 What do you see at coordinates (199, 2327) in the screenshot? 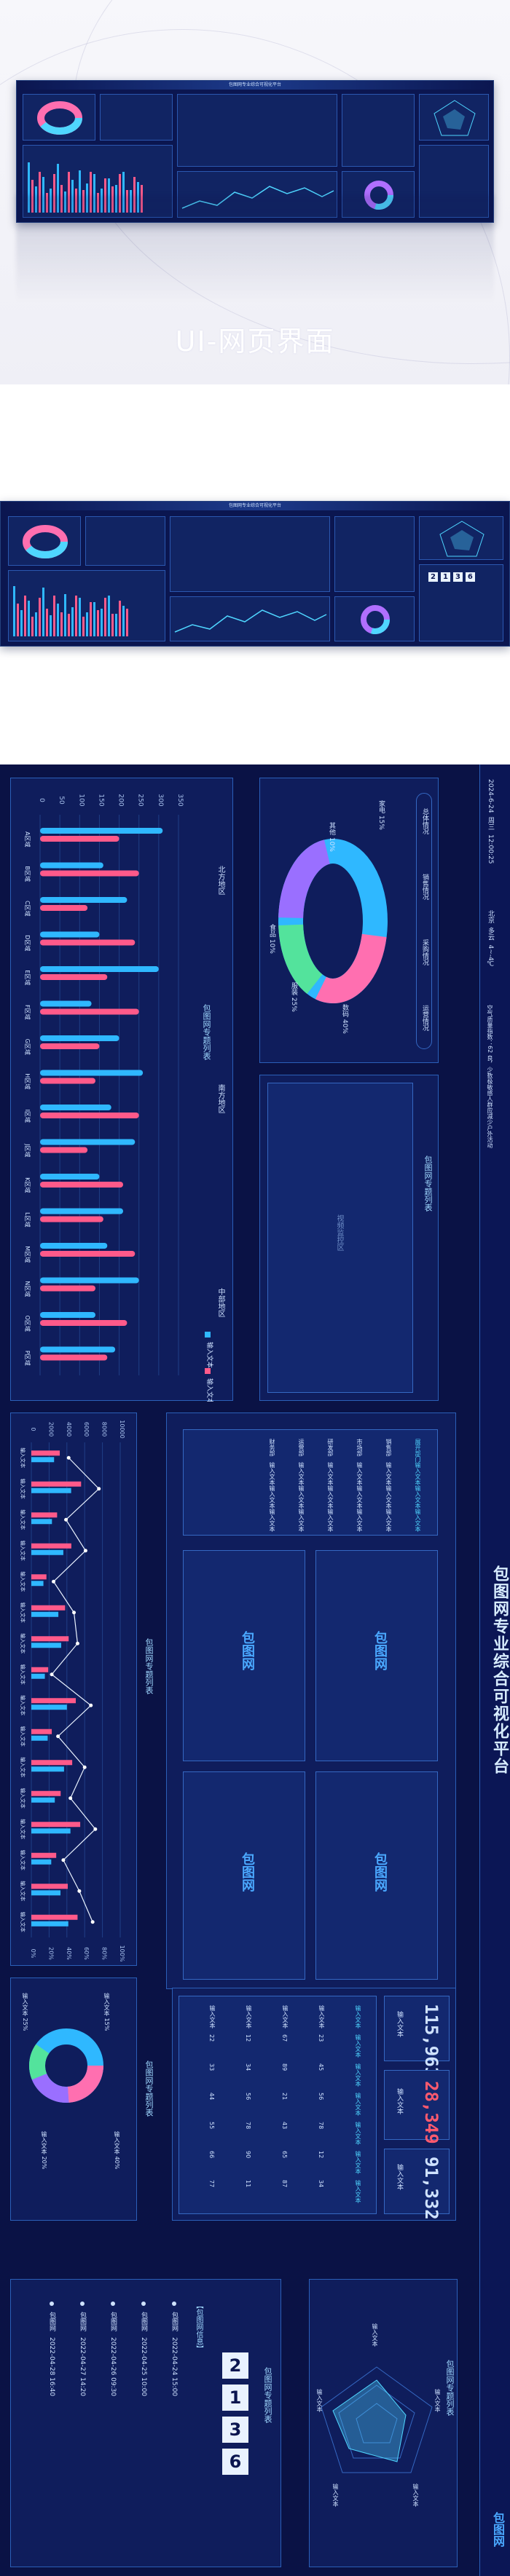
I see `clock-subtitle: 【包图网信息】` at bounding box center [199, 2327].